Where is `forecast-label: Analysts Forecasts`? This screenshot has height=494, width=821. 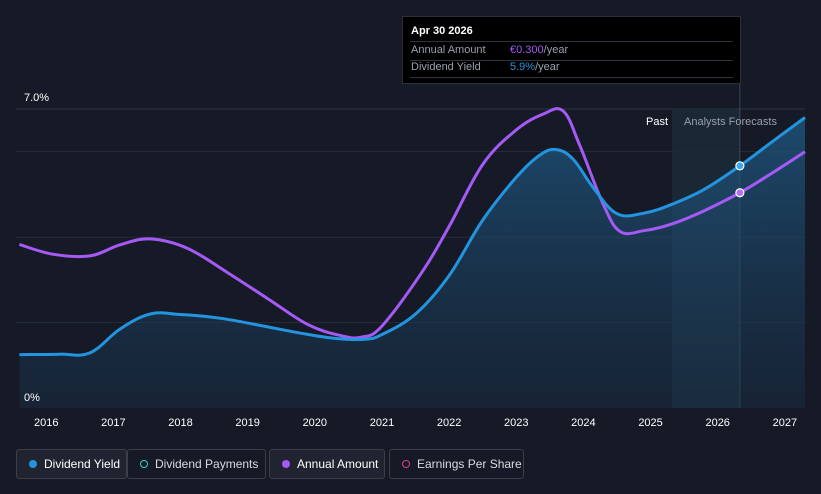
forecast-label: Analysts Forecasts is located at coordinates (730, 122).